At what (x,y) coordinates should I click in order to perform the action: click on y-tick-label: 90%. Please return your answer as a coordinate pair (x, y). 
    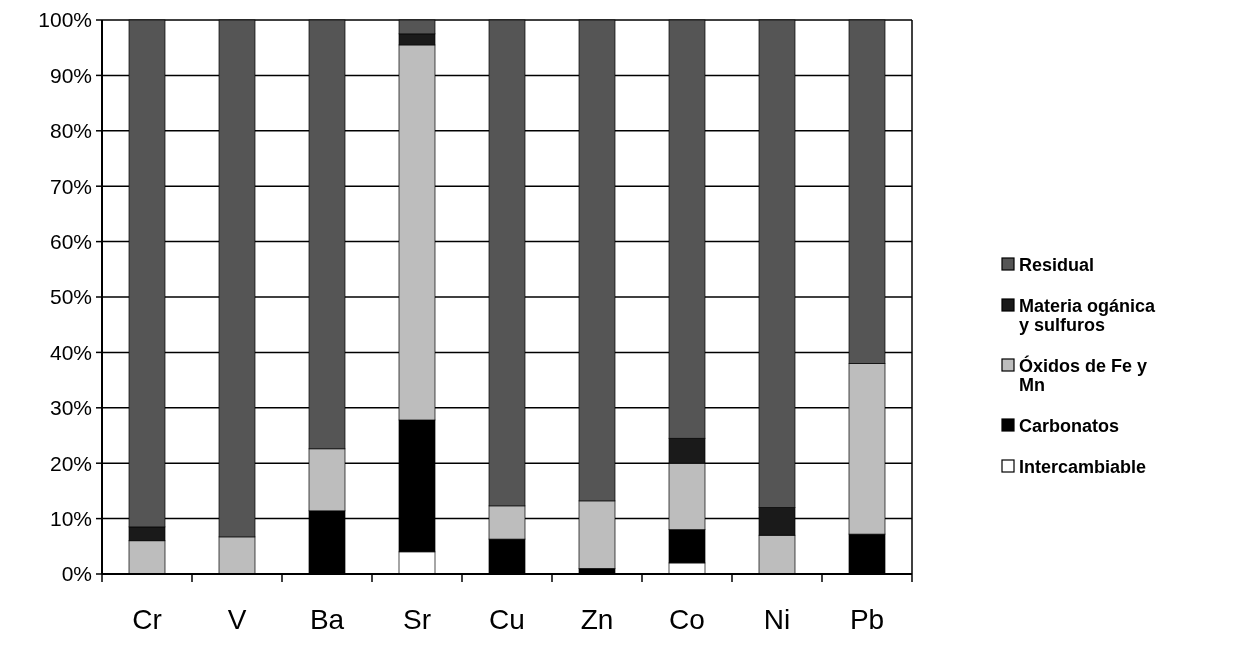
    Looking at the image, I should click on (70, 75).